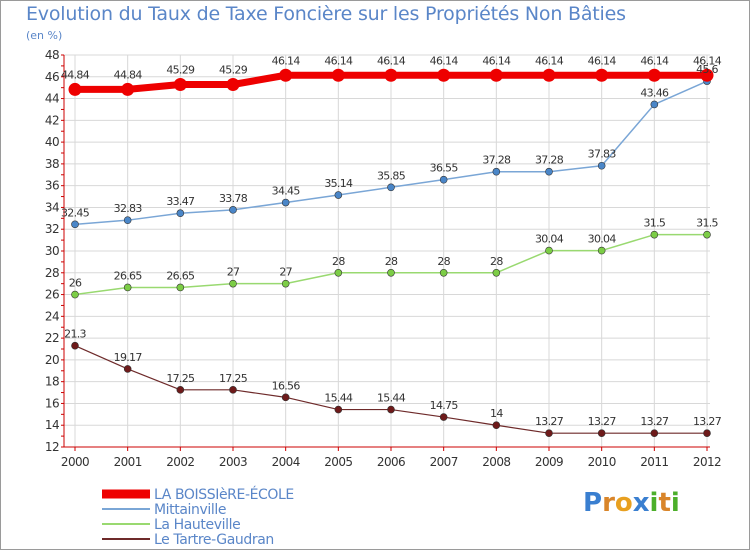 This screenshot has width=750, height=550. I want to click on data-label: 19.17, so click(128, 357).